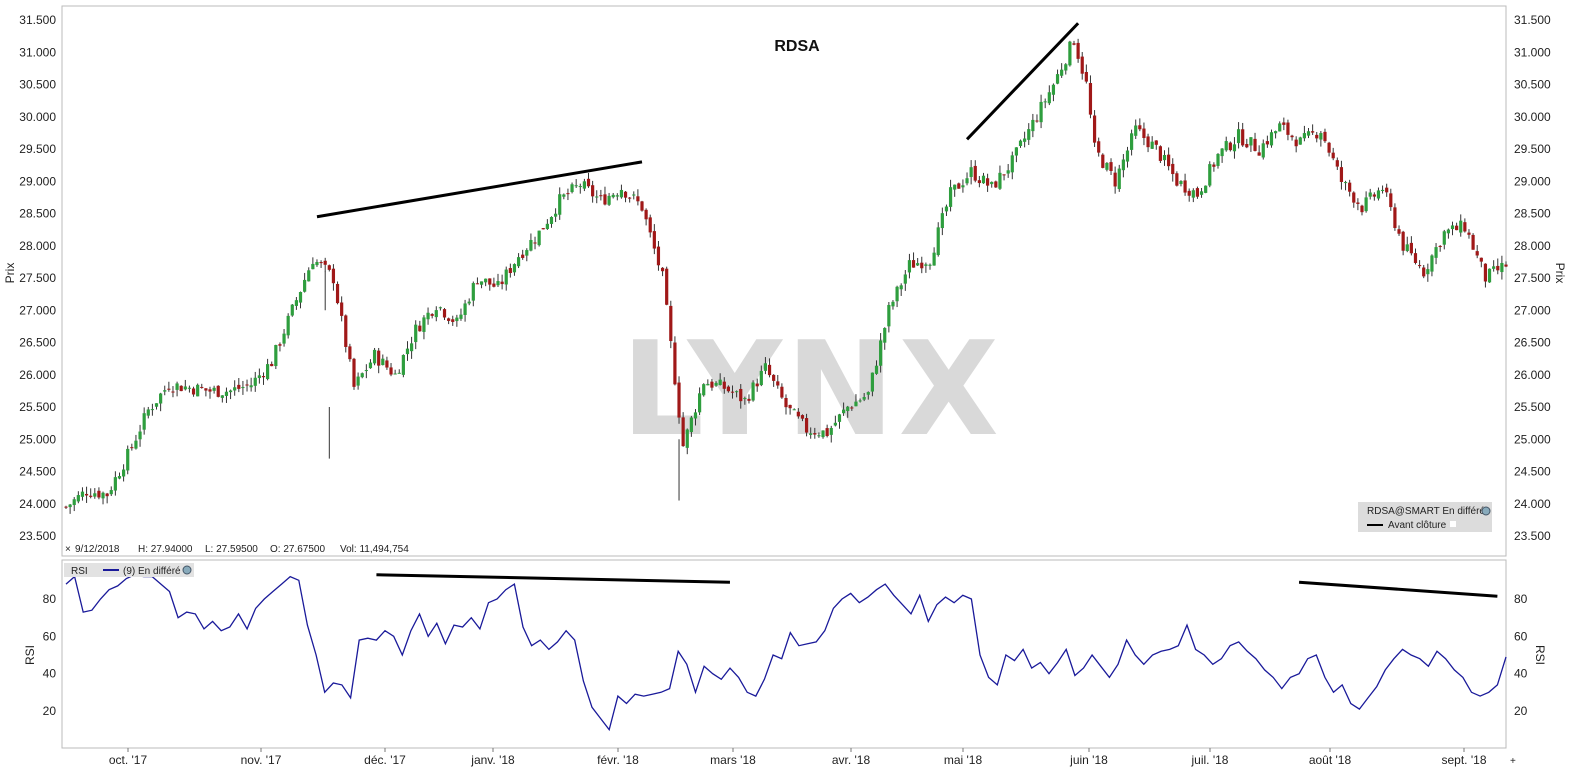 Image resolution: width=1572 pixels, height=769 pixels. Describe the element at coordinates (1210, 760) in the screenshot. I see `xtick-label-9: juil. '18` at that location.